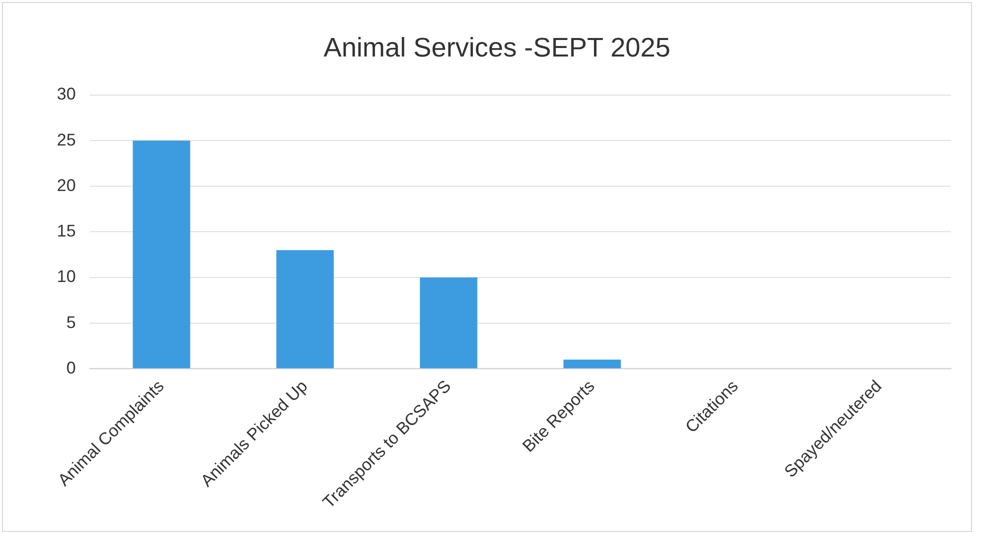  Describe the element at coordinates (66, 94) in the screenshot. I see `y-tick-label: 30` at that location.